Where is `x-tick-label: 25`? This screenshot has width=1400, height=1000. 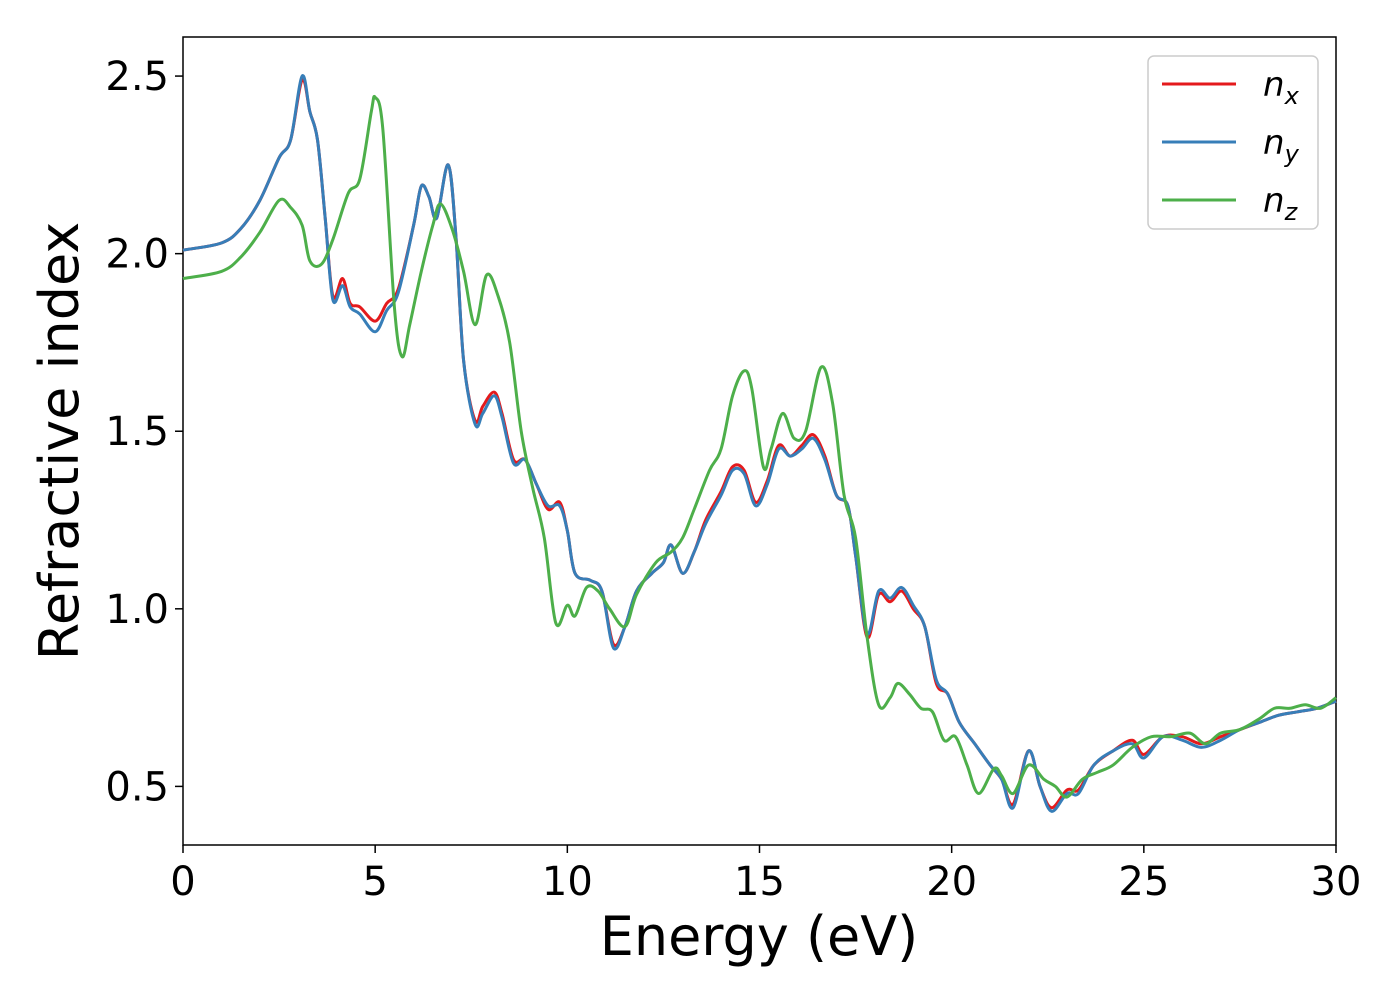 x-tick-label: 25 is located at coordinates (1143, 882).